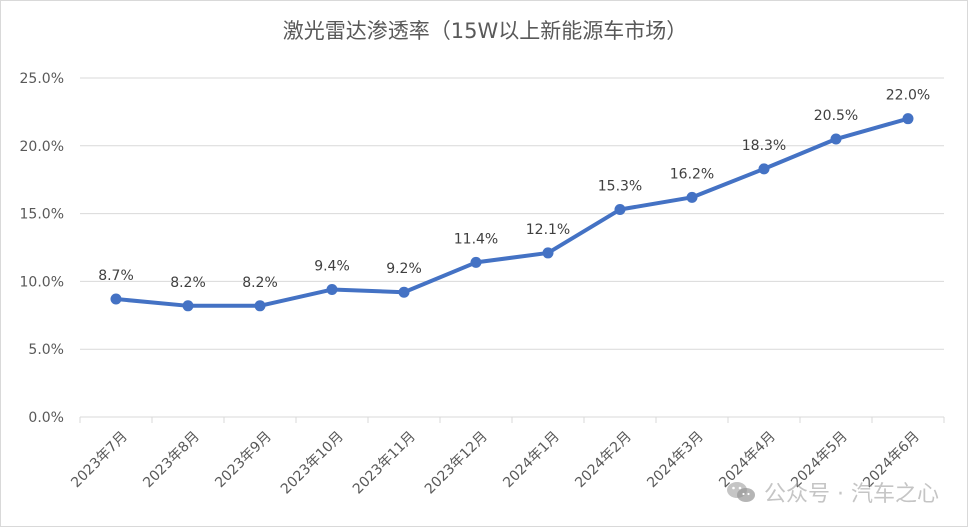  I want to click on data-label: 9.4%, so click(332, 267).